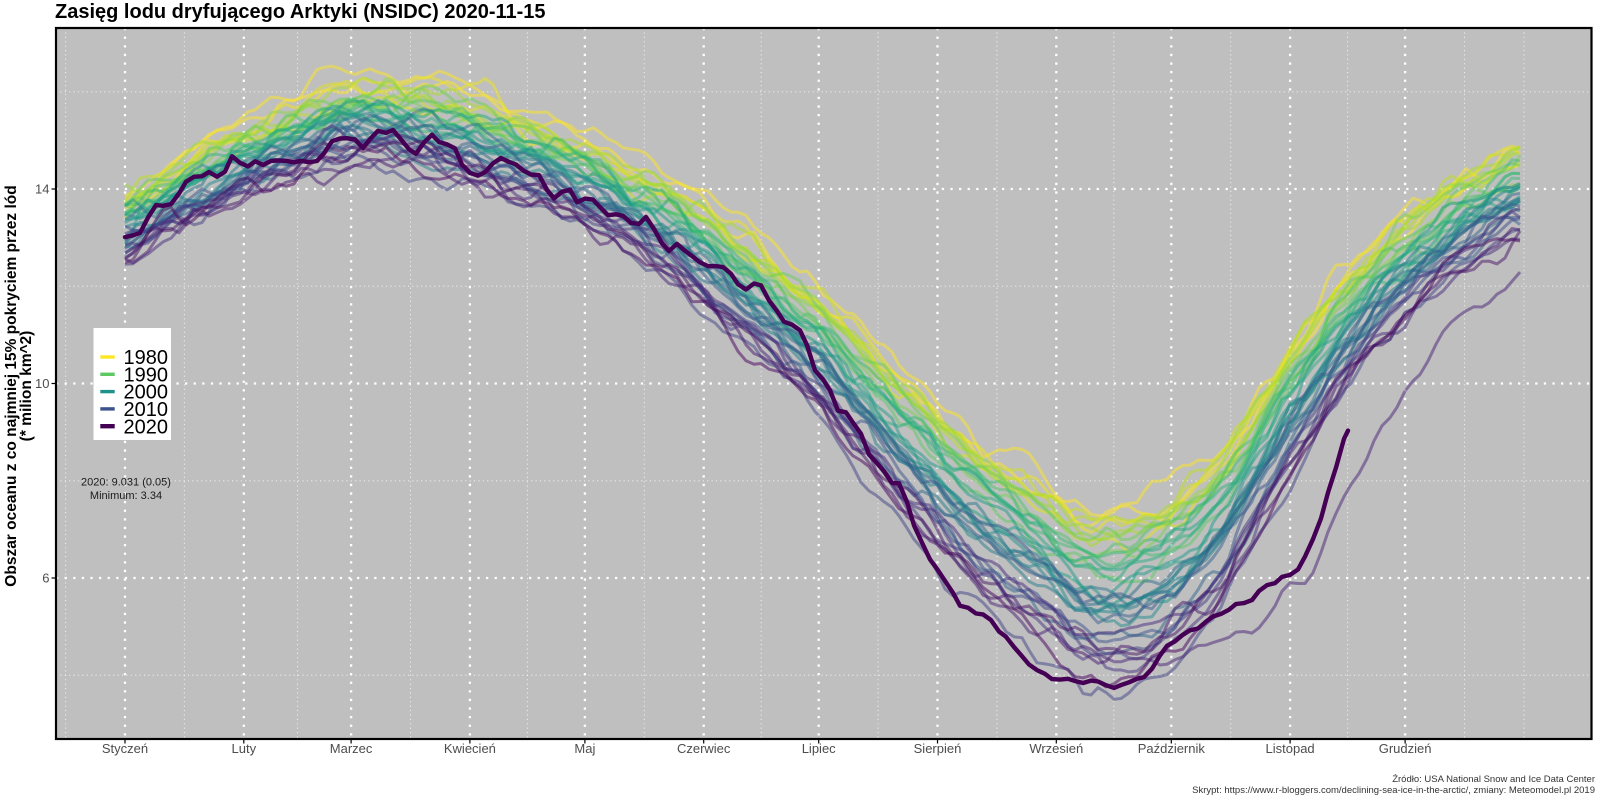 The width and height of the screenshot is (1600, 800). What do you see at coordinates (146, 375) in the screenshot?
I see `svg-text: 1990` at bounding box center [146, 375].